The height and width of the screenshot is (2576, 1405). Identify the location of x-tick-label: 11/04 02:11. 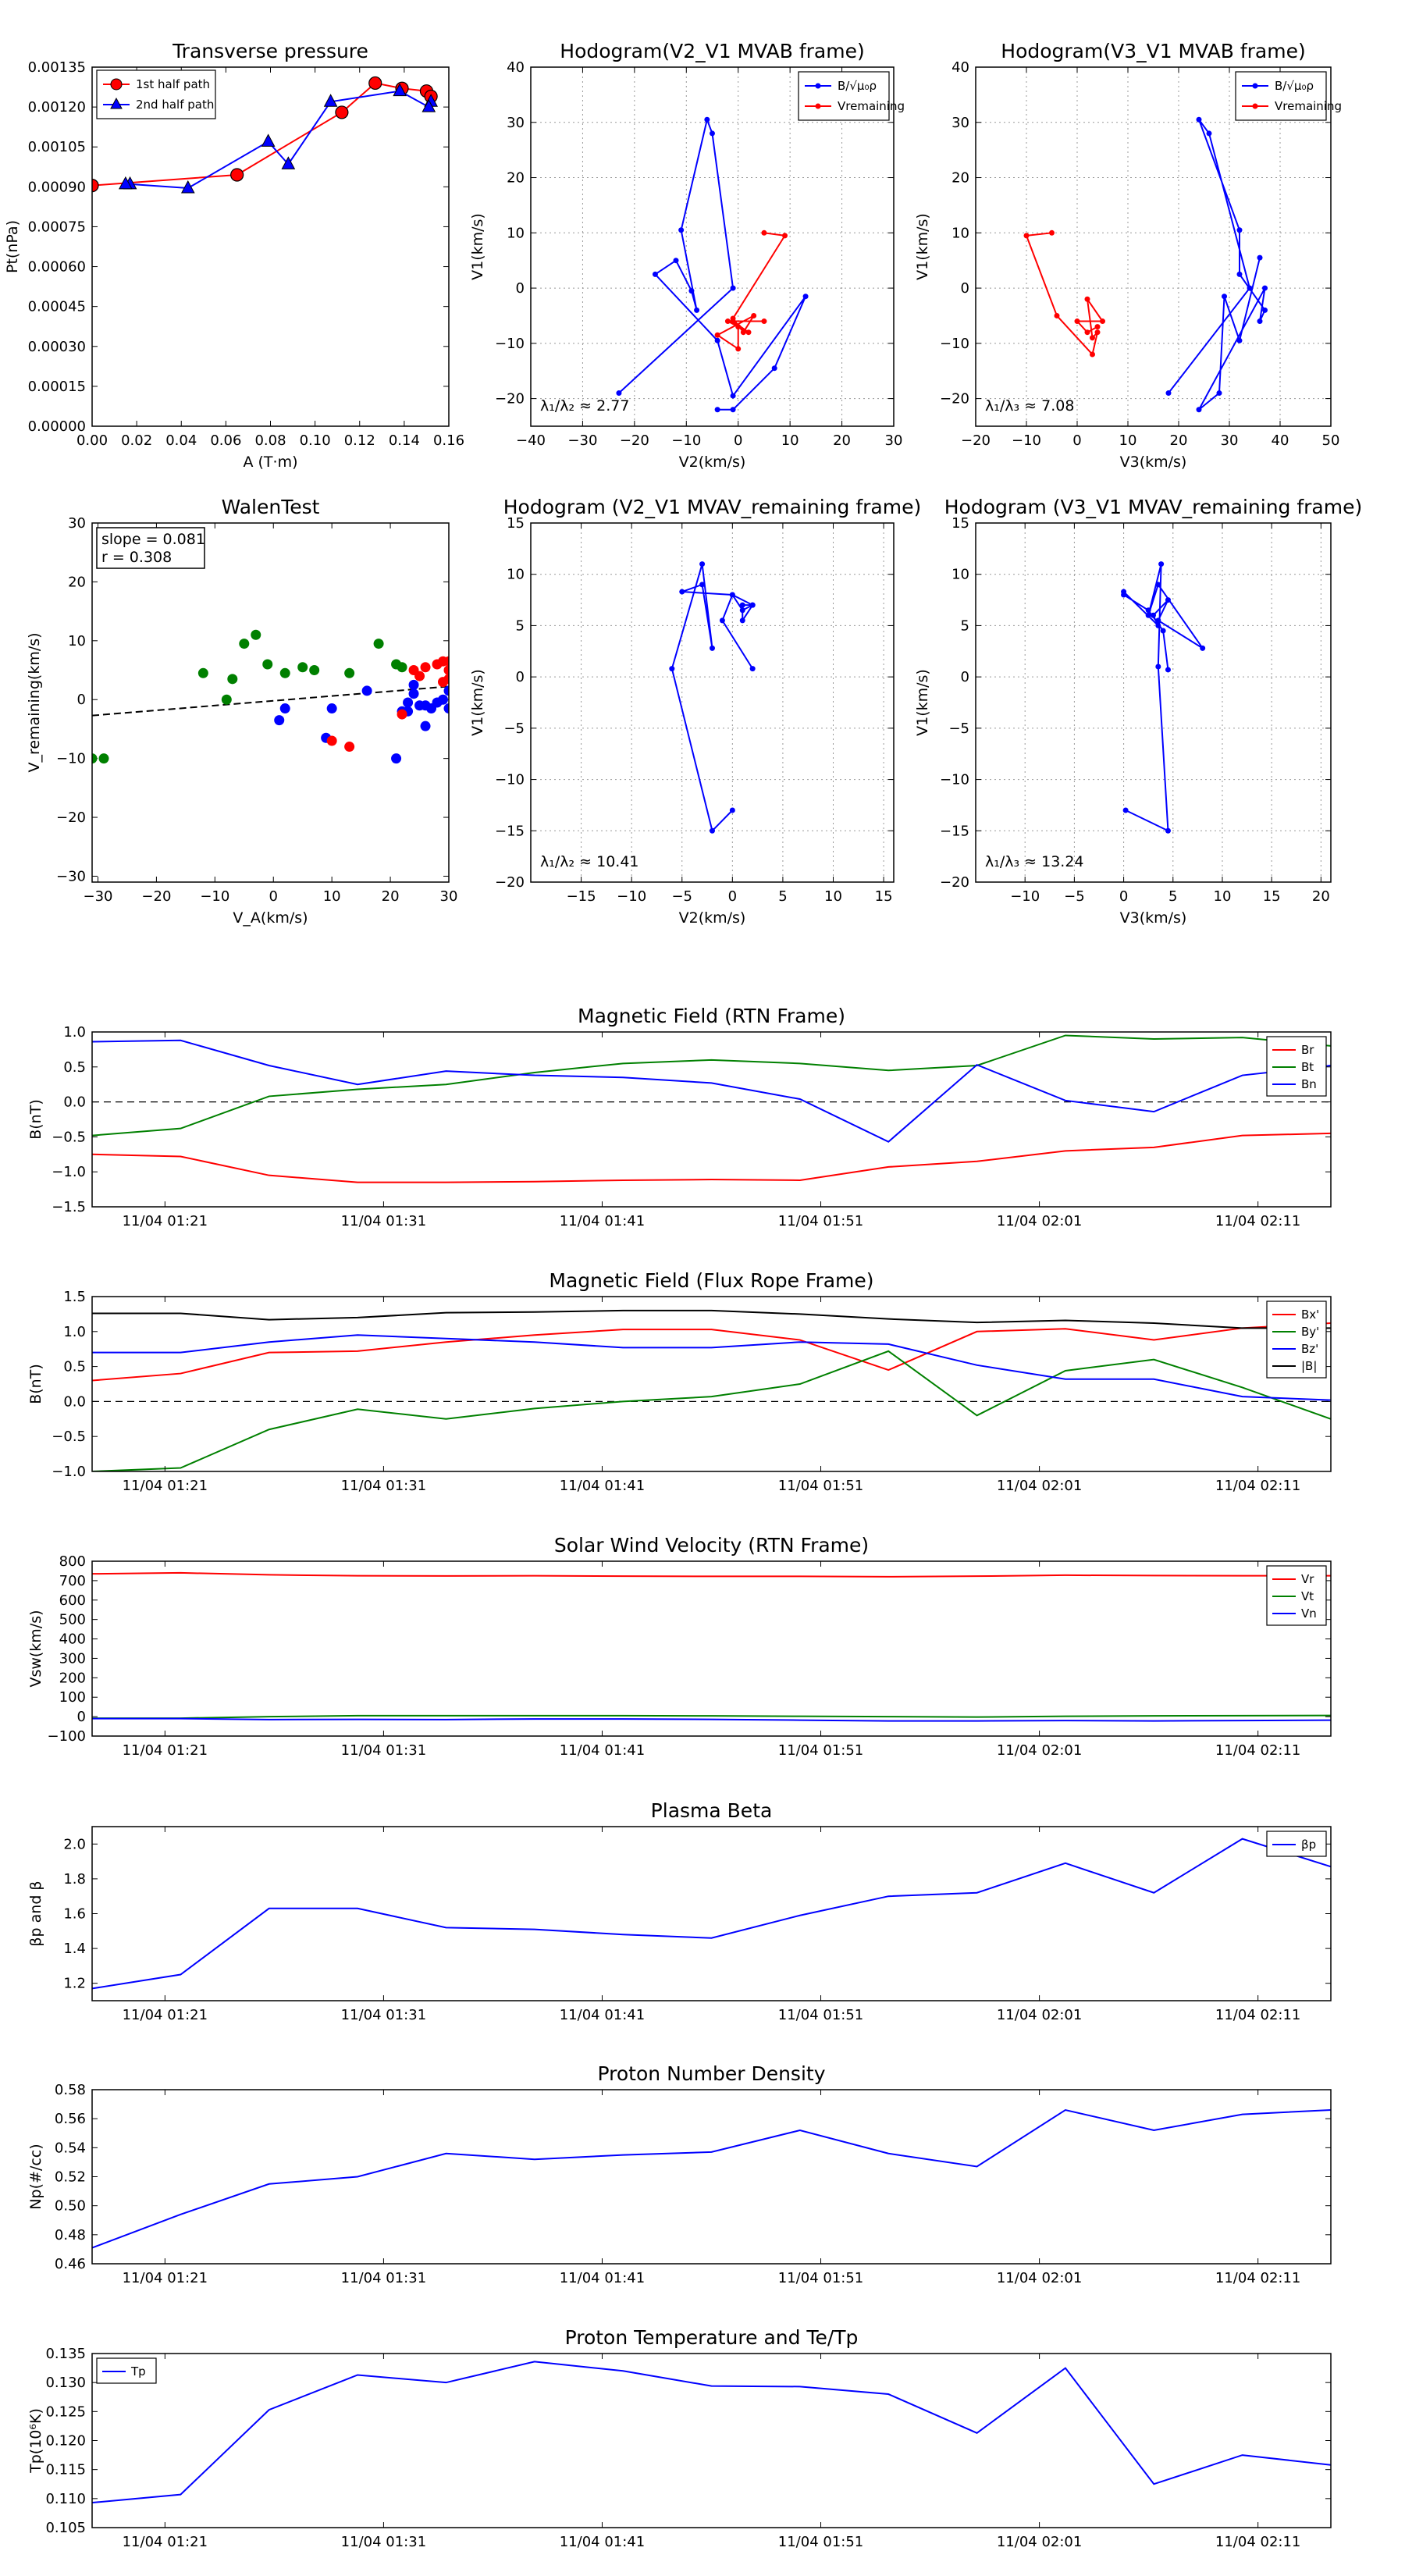
(1257, 2015).